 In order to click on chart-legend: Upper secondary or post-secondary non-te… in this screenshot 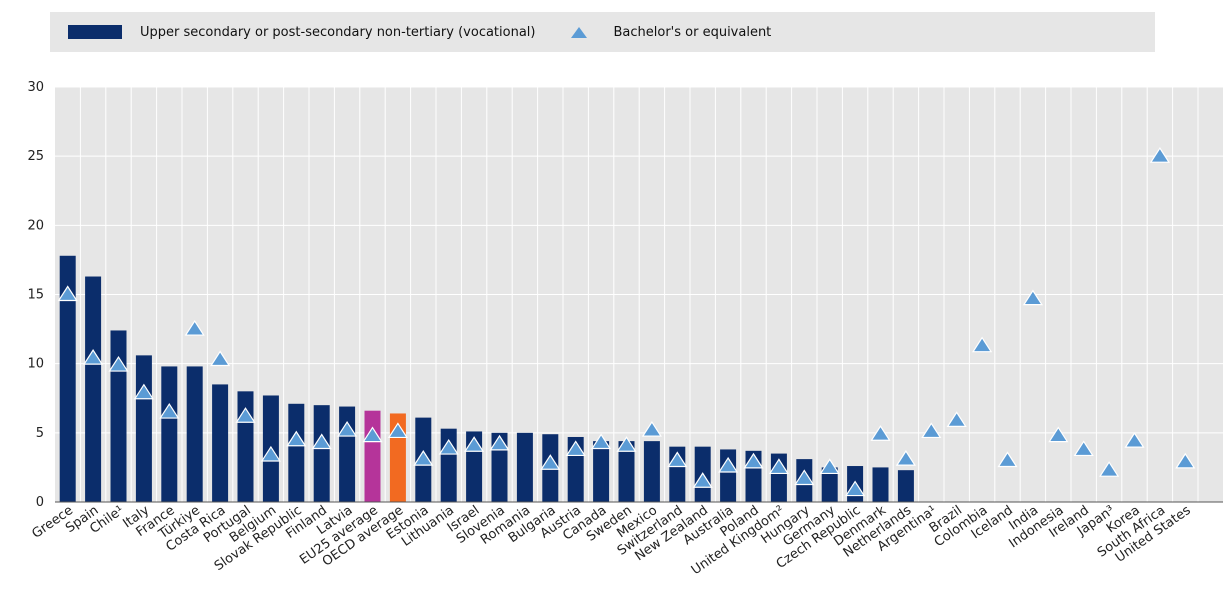, I will do `click(602, 32)`.